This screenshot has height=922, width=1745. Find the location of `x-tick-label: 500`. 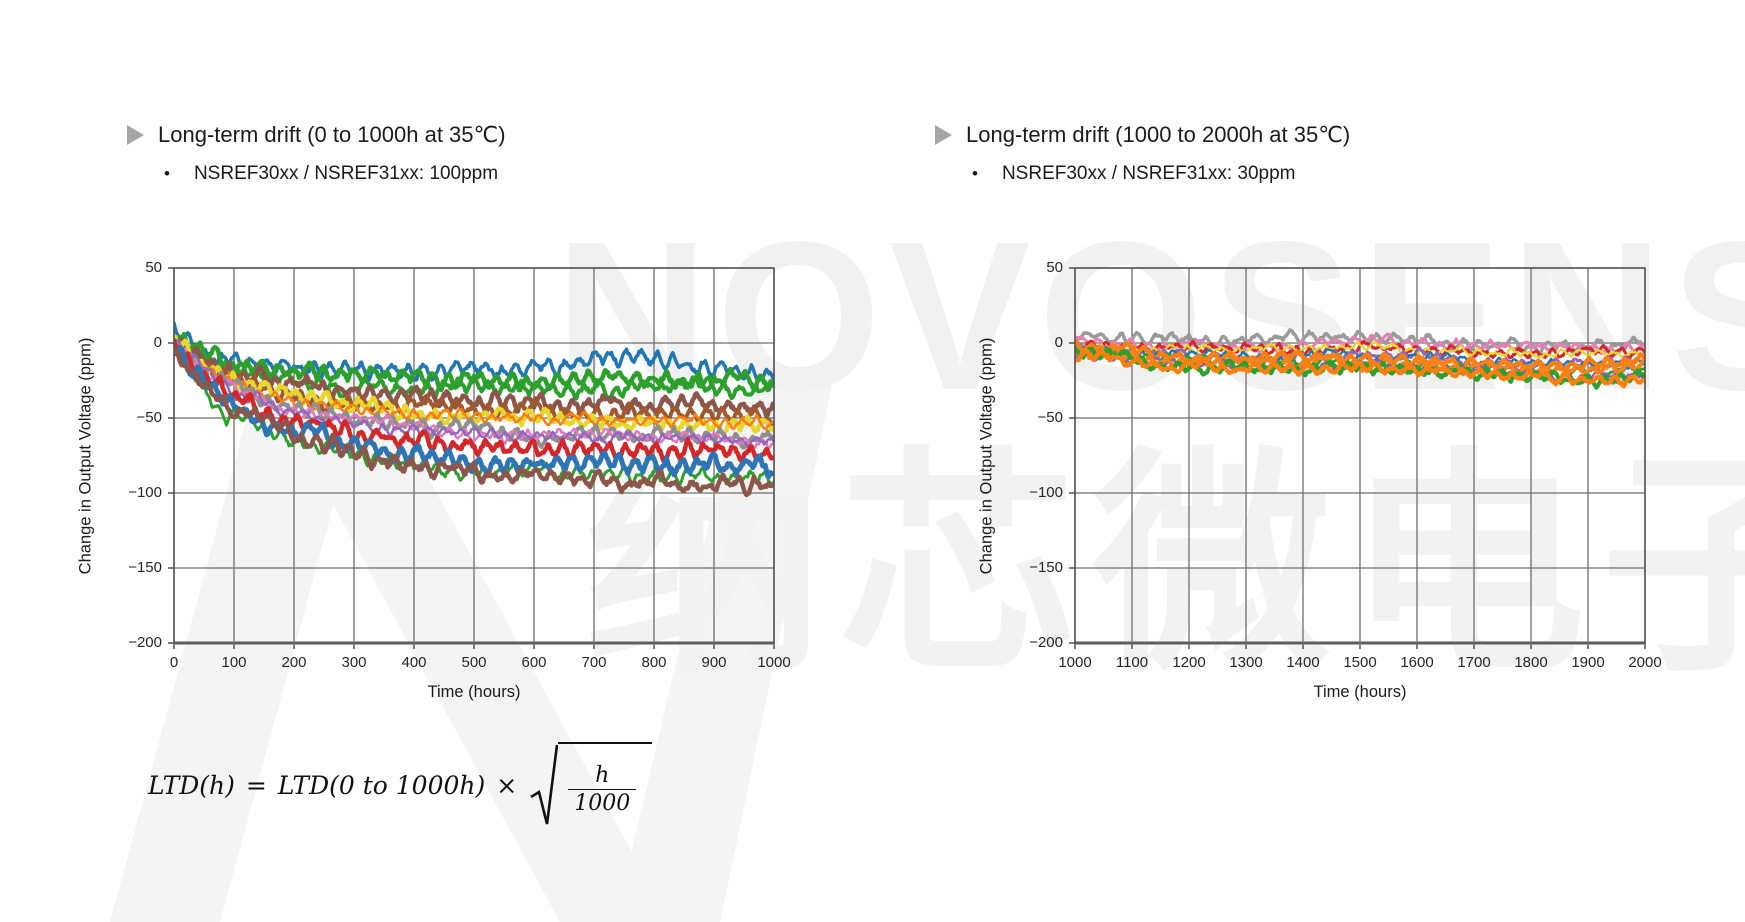

x-tick-label: 500 is located at coordinates (474, 662).